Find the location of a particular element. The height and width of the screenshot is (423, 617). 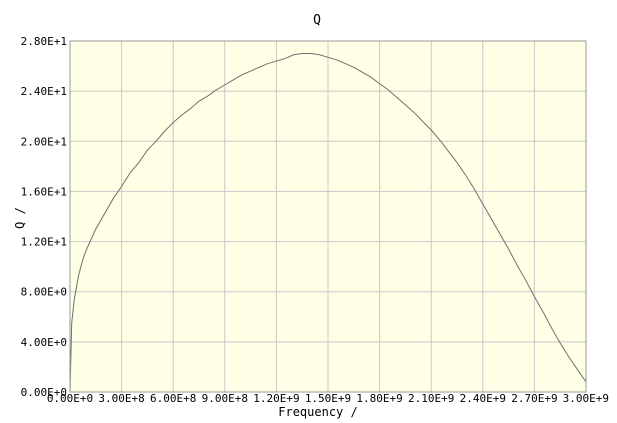

x-tick-label: 1.50E+9 is located at coordinates (328, 398).